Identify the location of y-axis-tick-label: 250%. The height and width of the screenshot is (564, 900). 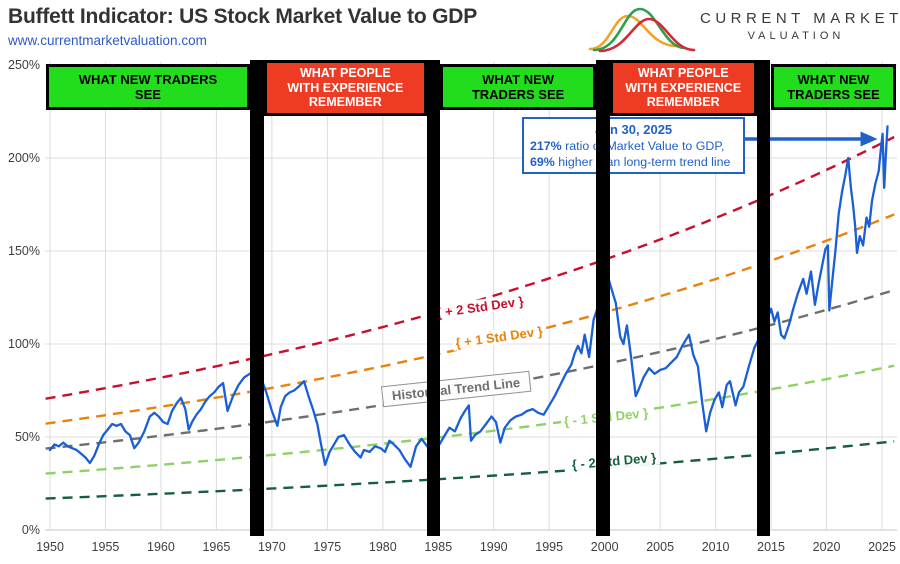
(24, 65).